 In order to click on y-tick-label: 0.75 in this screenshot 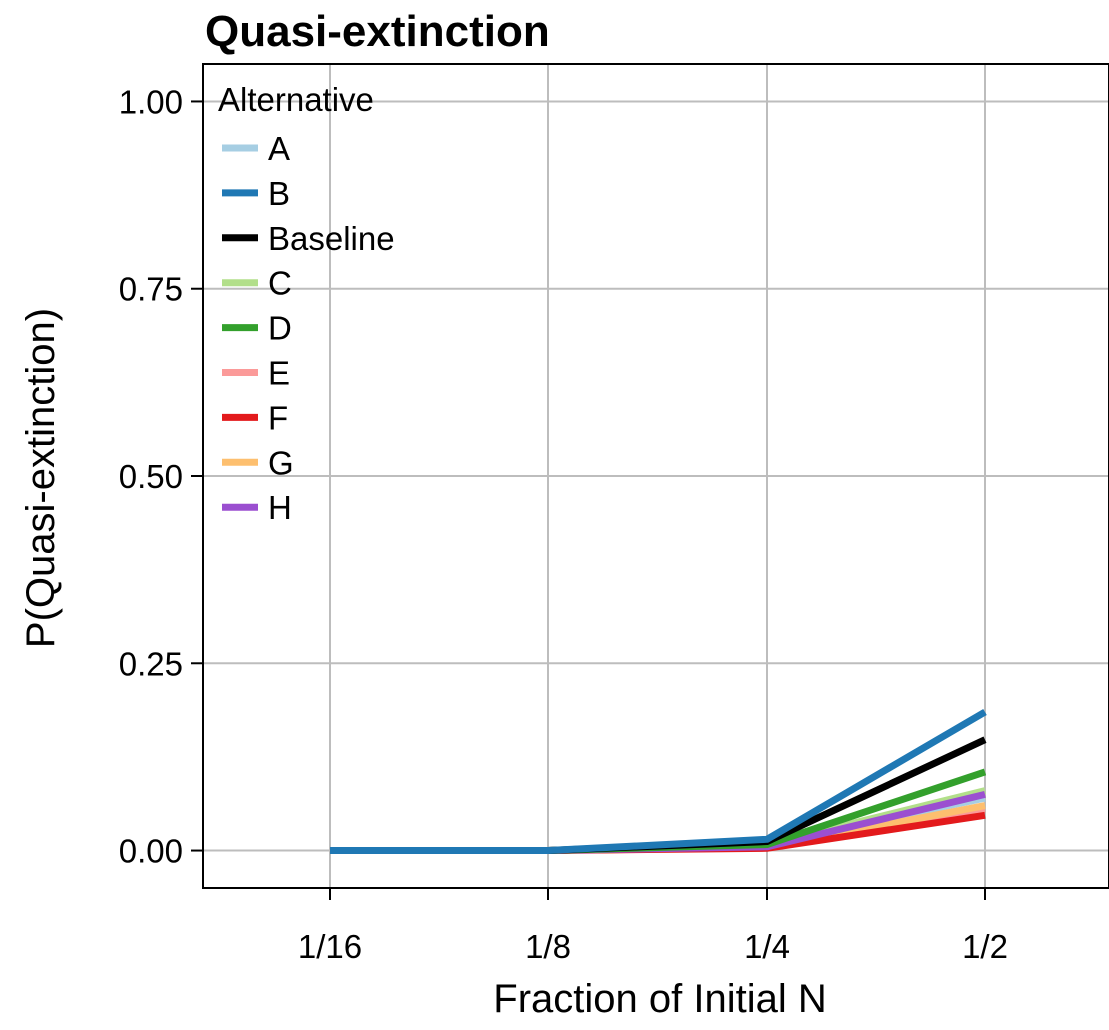, I will do `click(151, 289)`.